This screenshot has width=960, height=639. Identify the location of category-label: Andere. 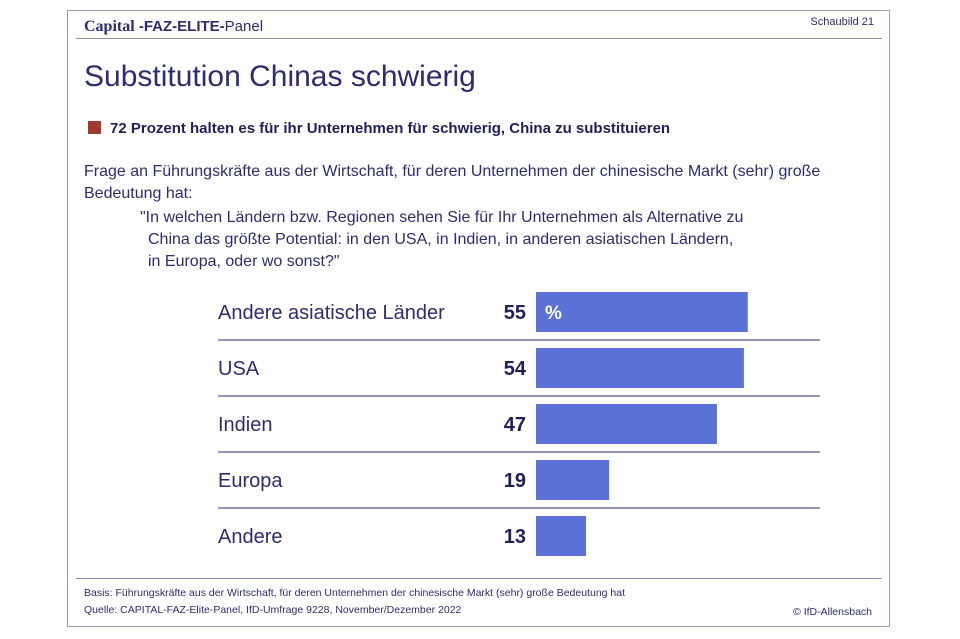
(250, 537).